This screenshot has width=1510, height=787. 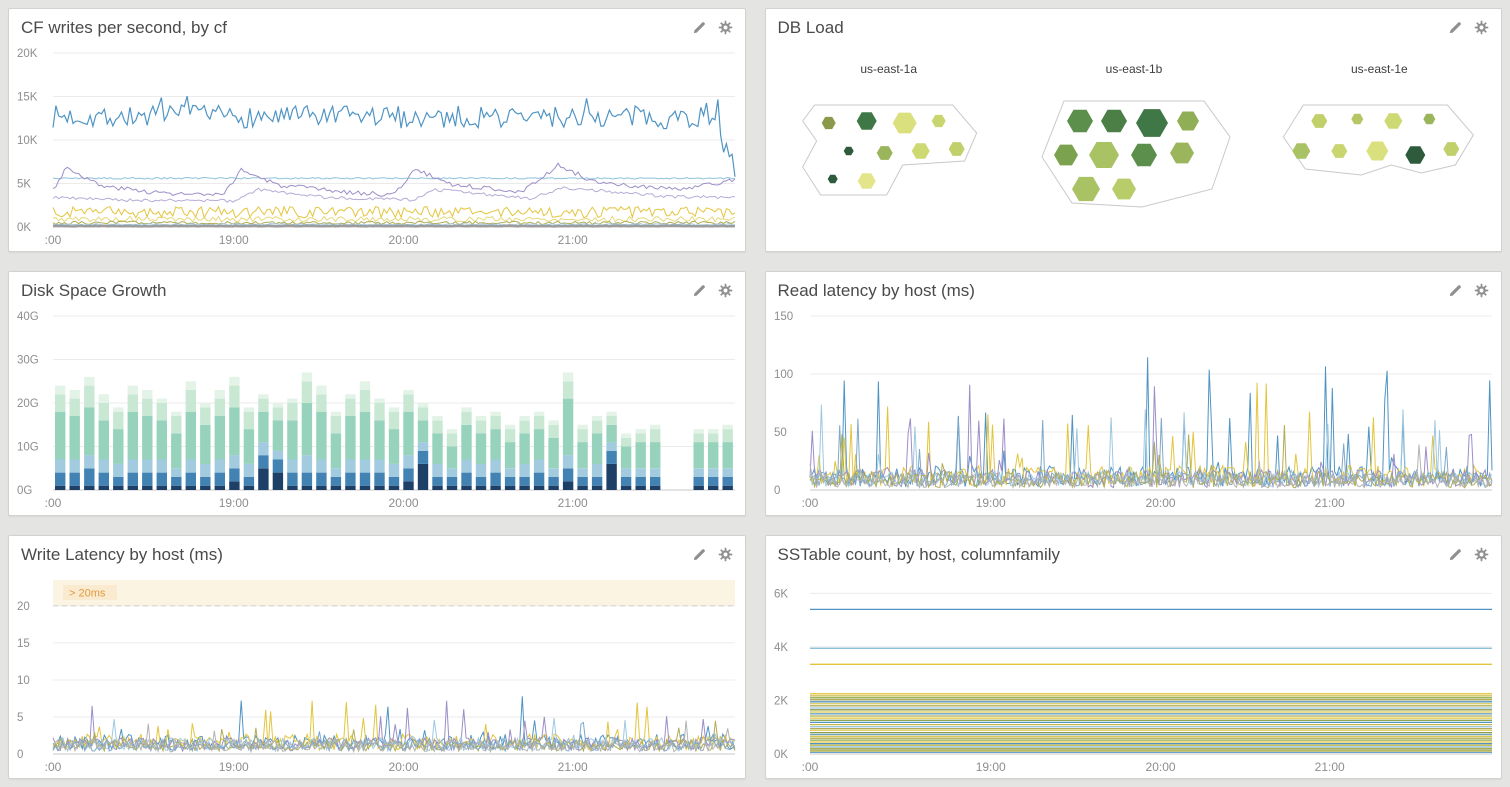 What do you see at coordinates (24, 185) in the screenshot?
I see `svg-text: 5K` at bounding box center [24, 185].